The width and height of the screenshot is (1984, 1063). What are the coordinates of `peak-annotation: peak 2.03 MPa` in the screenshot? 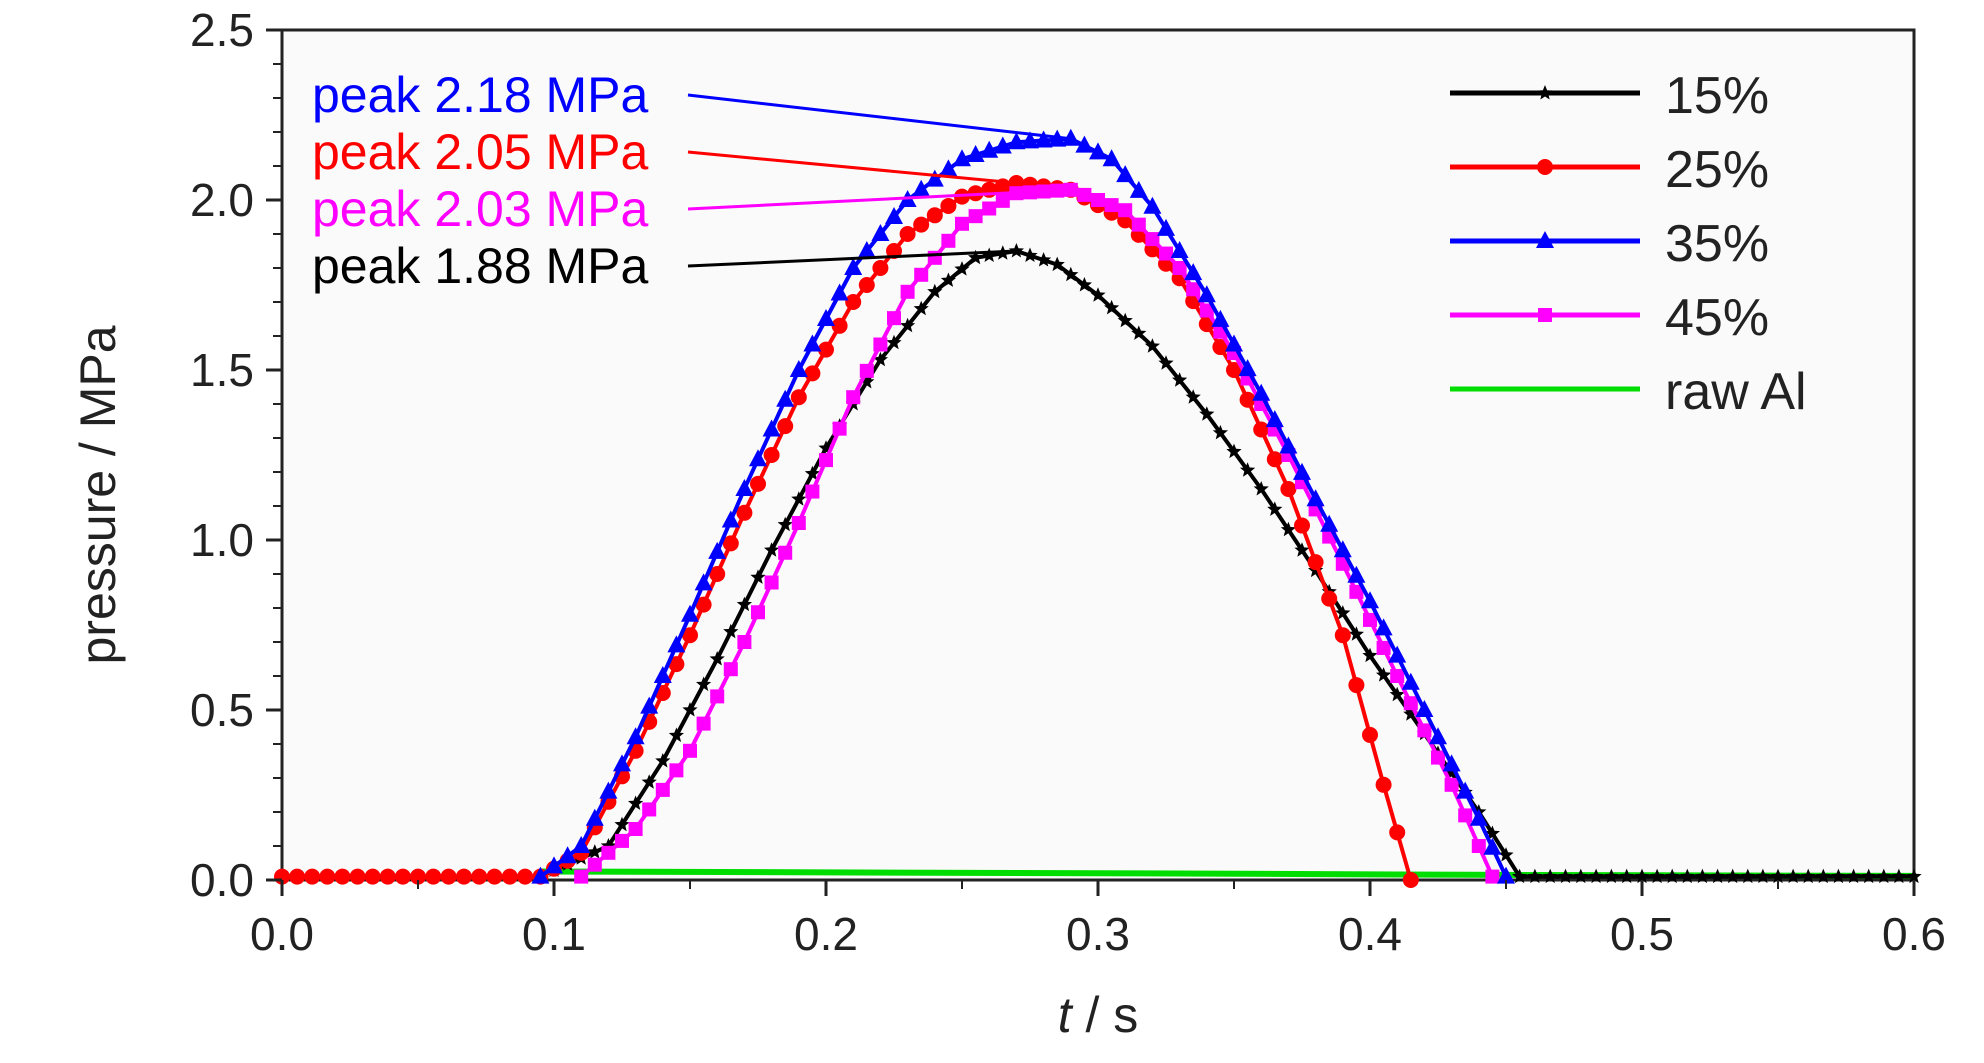 It's located at (691, 209).